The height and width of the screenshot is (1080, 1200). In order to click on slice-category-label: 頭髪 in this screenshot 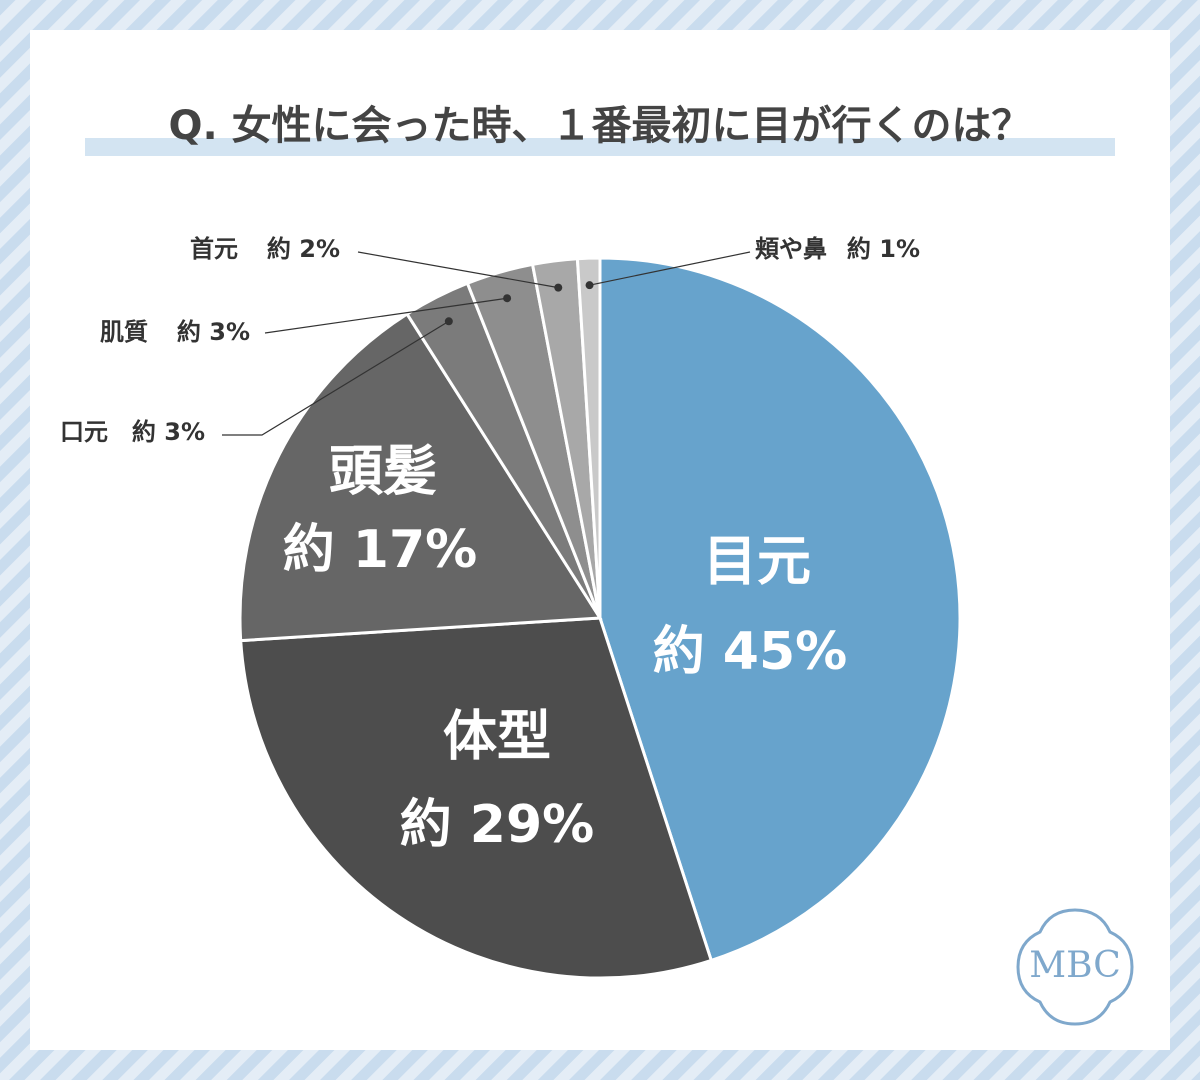, I will do `click(383, 471)`.